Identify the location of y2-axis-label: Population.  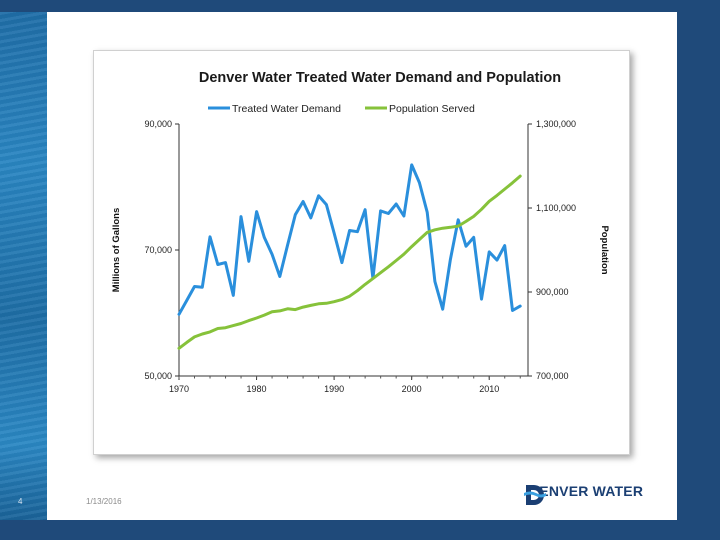
(604, 249).